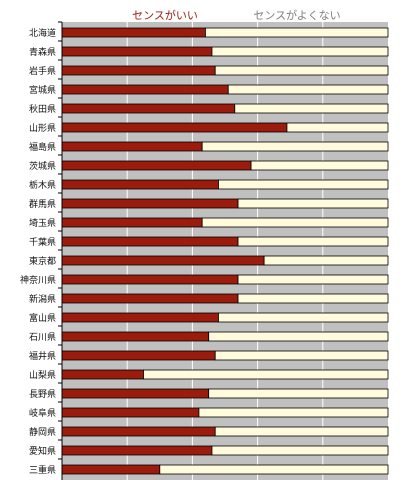  I want to click on category-label: 東京都, so click(42, 261).